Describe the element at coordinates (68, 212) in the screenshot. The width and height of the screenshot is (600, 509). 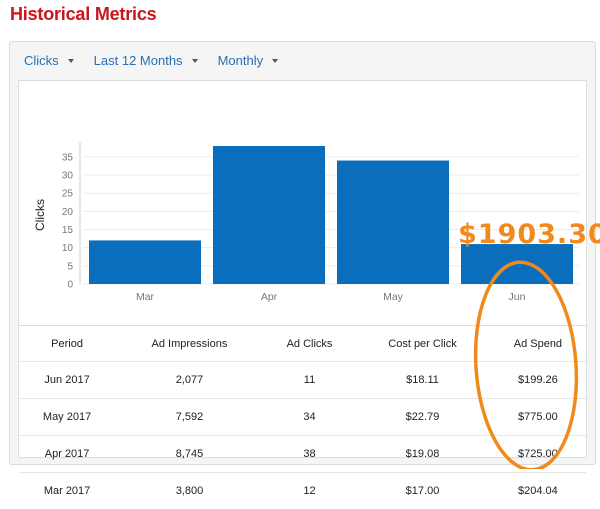
I see `y-tick-label: 20` at that location.